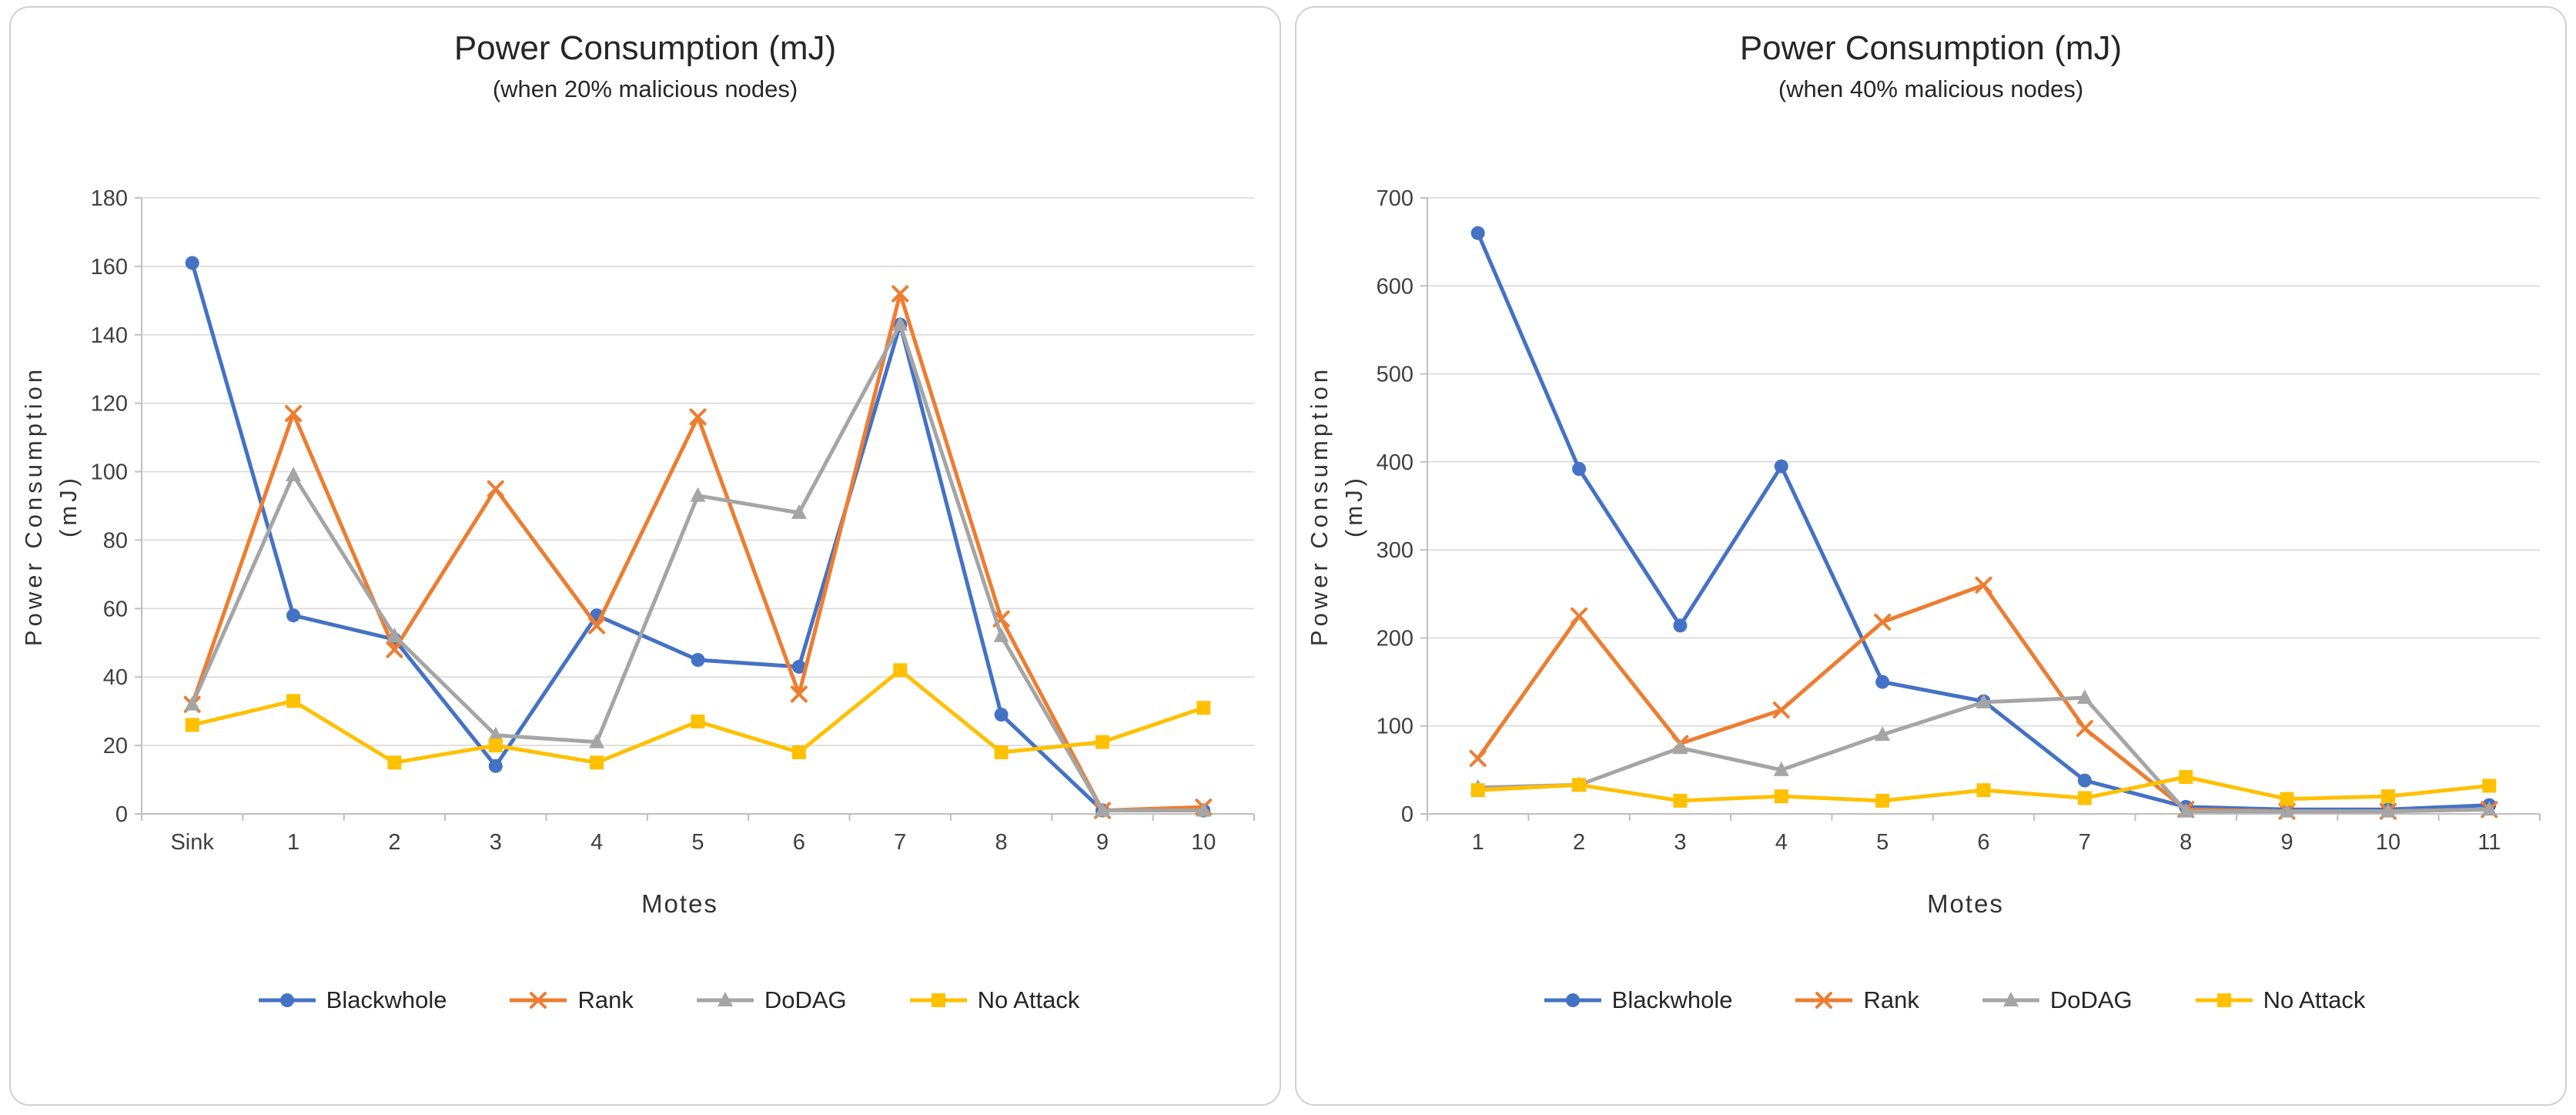  What do you see at coordinates (116, 746) in the screenshot?
I see `svg-text: 20` at bounding box center [116, 746].